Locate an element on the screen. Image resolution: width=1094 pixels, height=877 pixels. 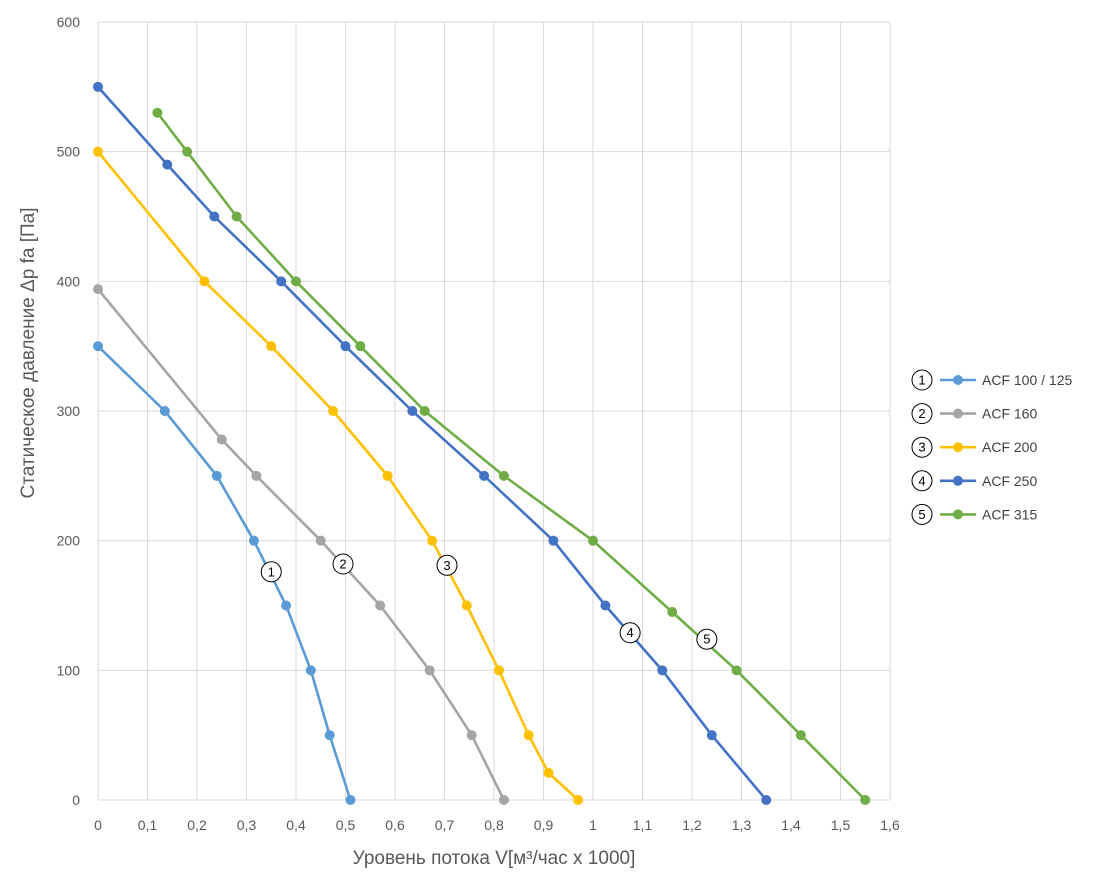
x-axis-title: Уровень потока V[м³/час x 1000] is located at coordinates (494, 858).